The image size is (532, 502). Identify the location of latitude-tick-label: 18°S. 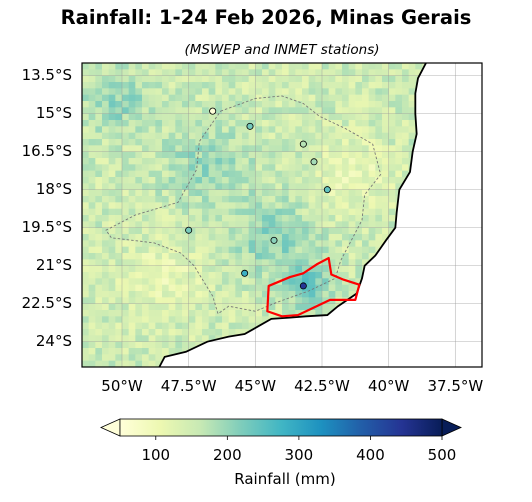
(53, 189).